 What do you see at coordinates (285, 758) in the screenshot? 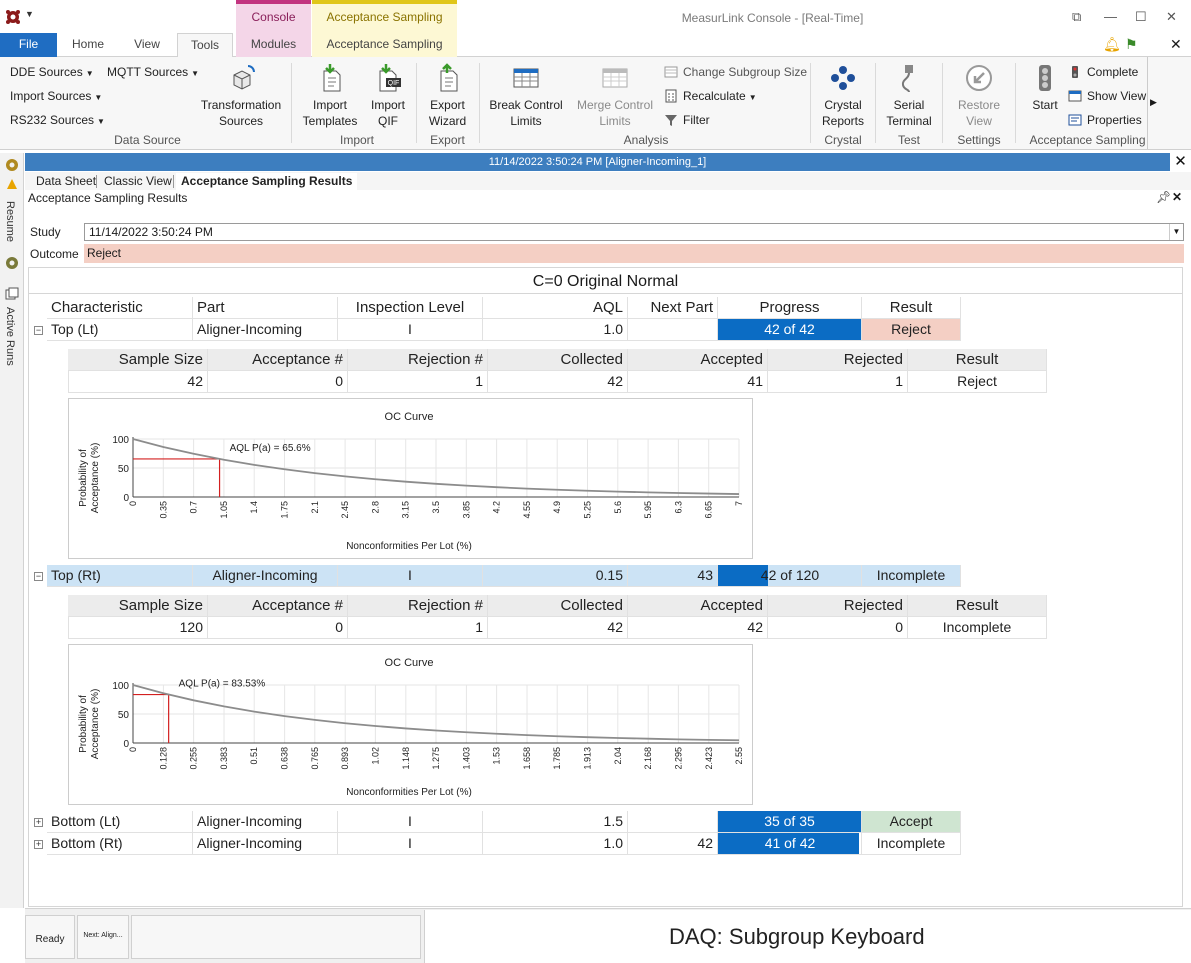
I see `x-tick-label: 0.638` at bounding box center [285, 758].